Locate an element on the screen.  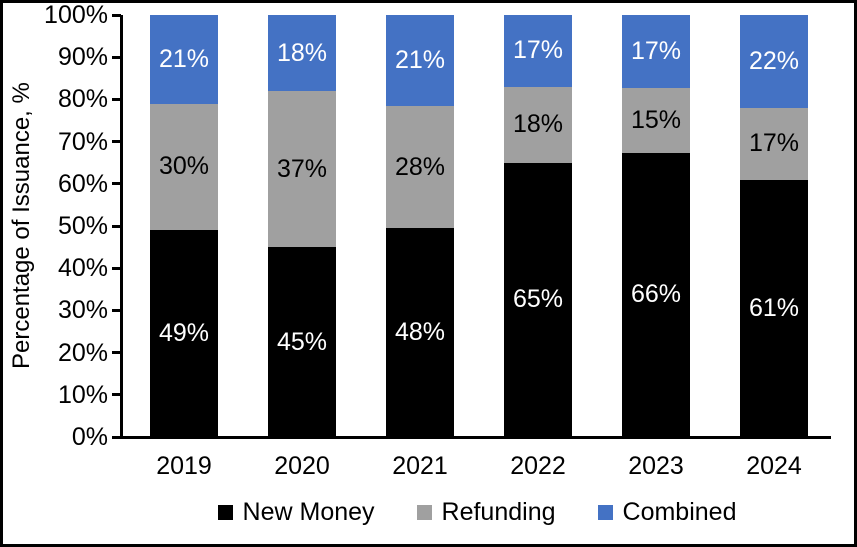
data-label: 22% is located at coordinates (774, 60).